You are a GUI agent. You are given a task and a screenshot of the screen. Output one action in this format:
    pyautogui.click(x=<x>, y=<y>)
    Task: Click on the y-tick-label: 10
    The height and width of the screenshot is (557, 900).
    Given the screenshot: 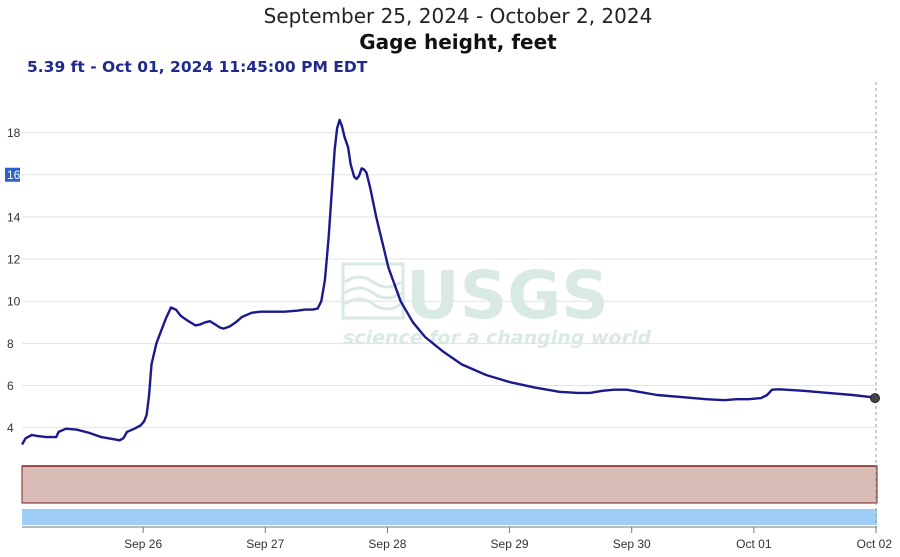 What is the action you would take?
    pyautogui.click(x=14, y=302)
    